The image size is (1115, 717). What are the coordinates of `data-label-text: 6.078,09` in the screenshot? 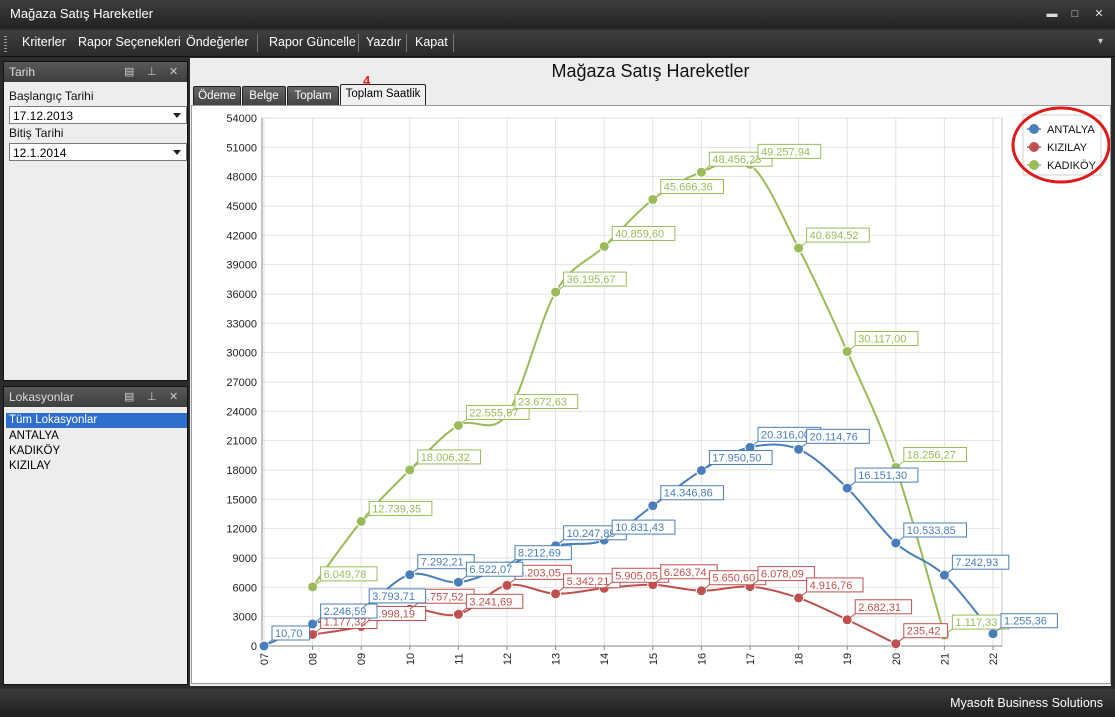 It's located at (782, 575).